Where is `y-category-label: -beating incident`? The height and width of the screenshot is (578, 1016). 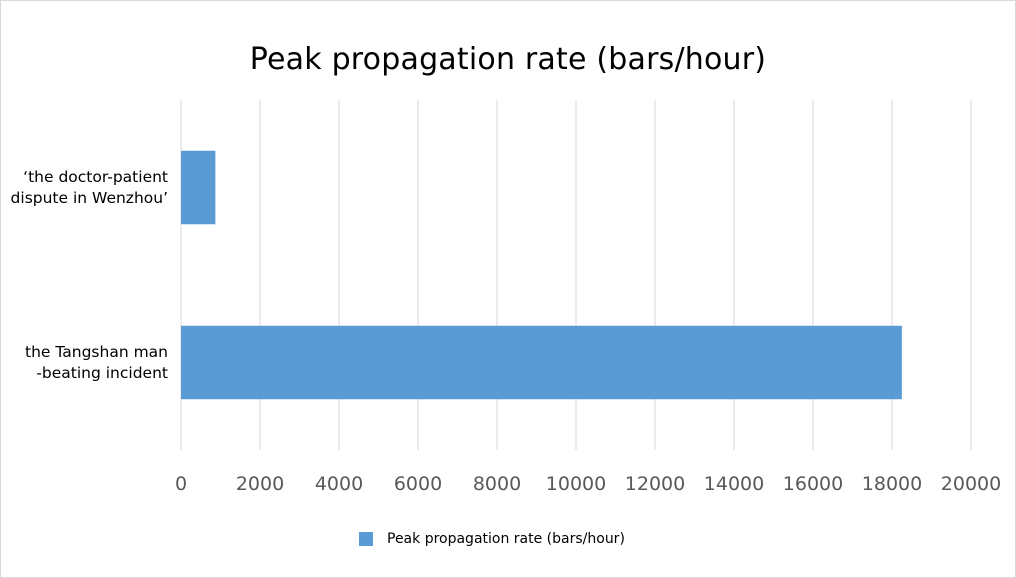
y-category-label: -beating incident is located at coordinates (102, 373).